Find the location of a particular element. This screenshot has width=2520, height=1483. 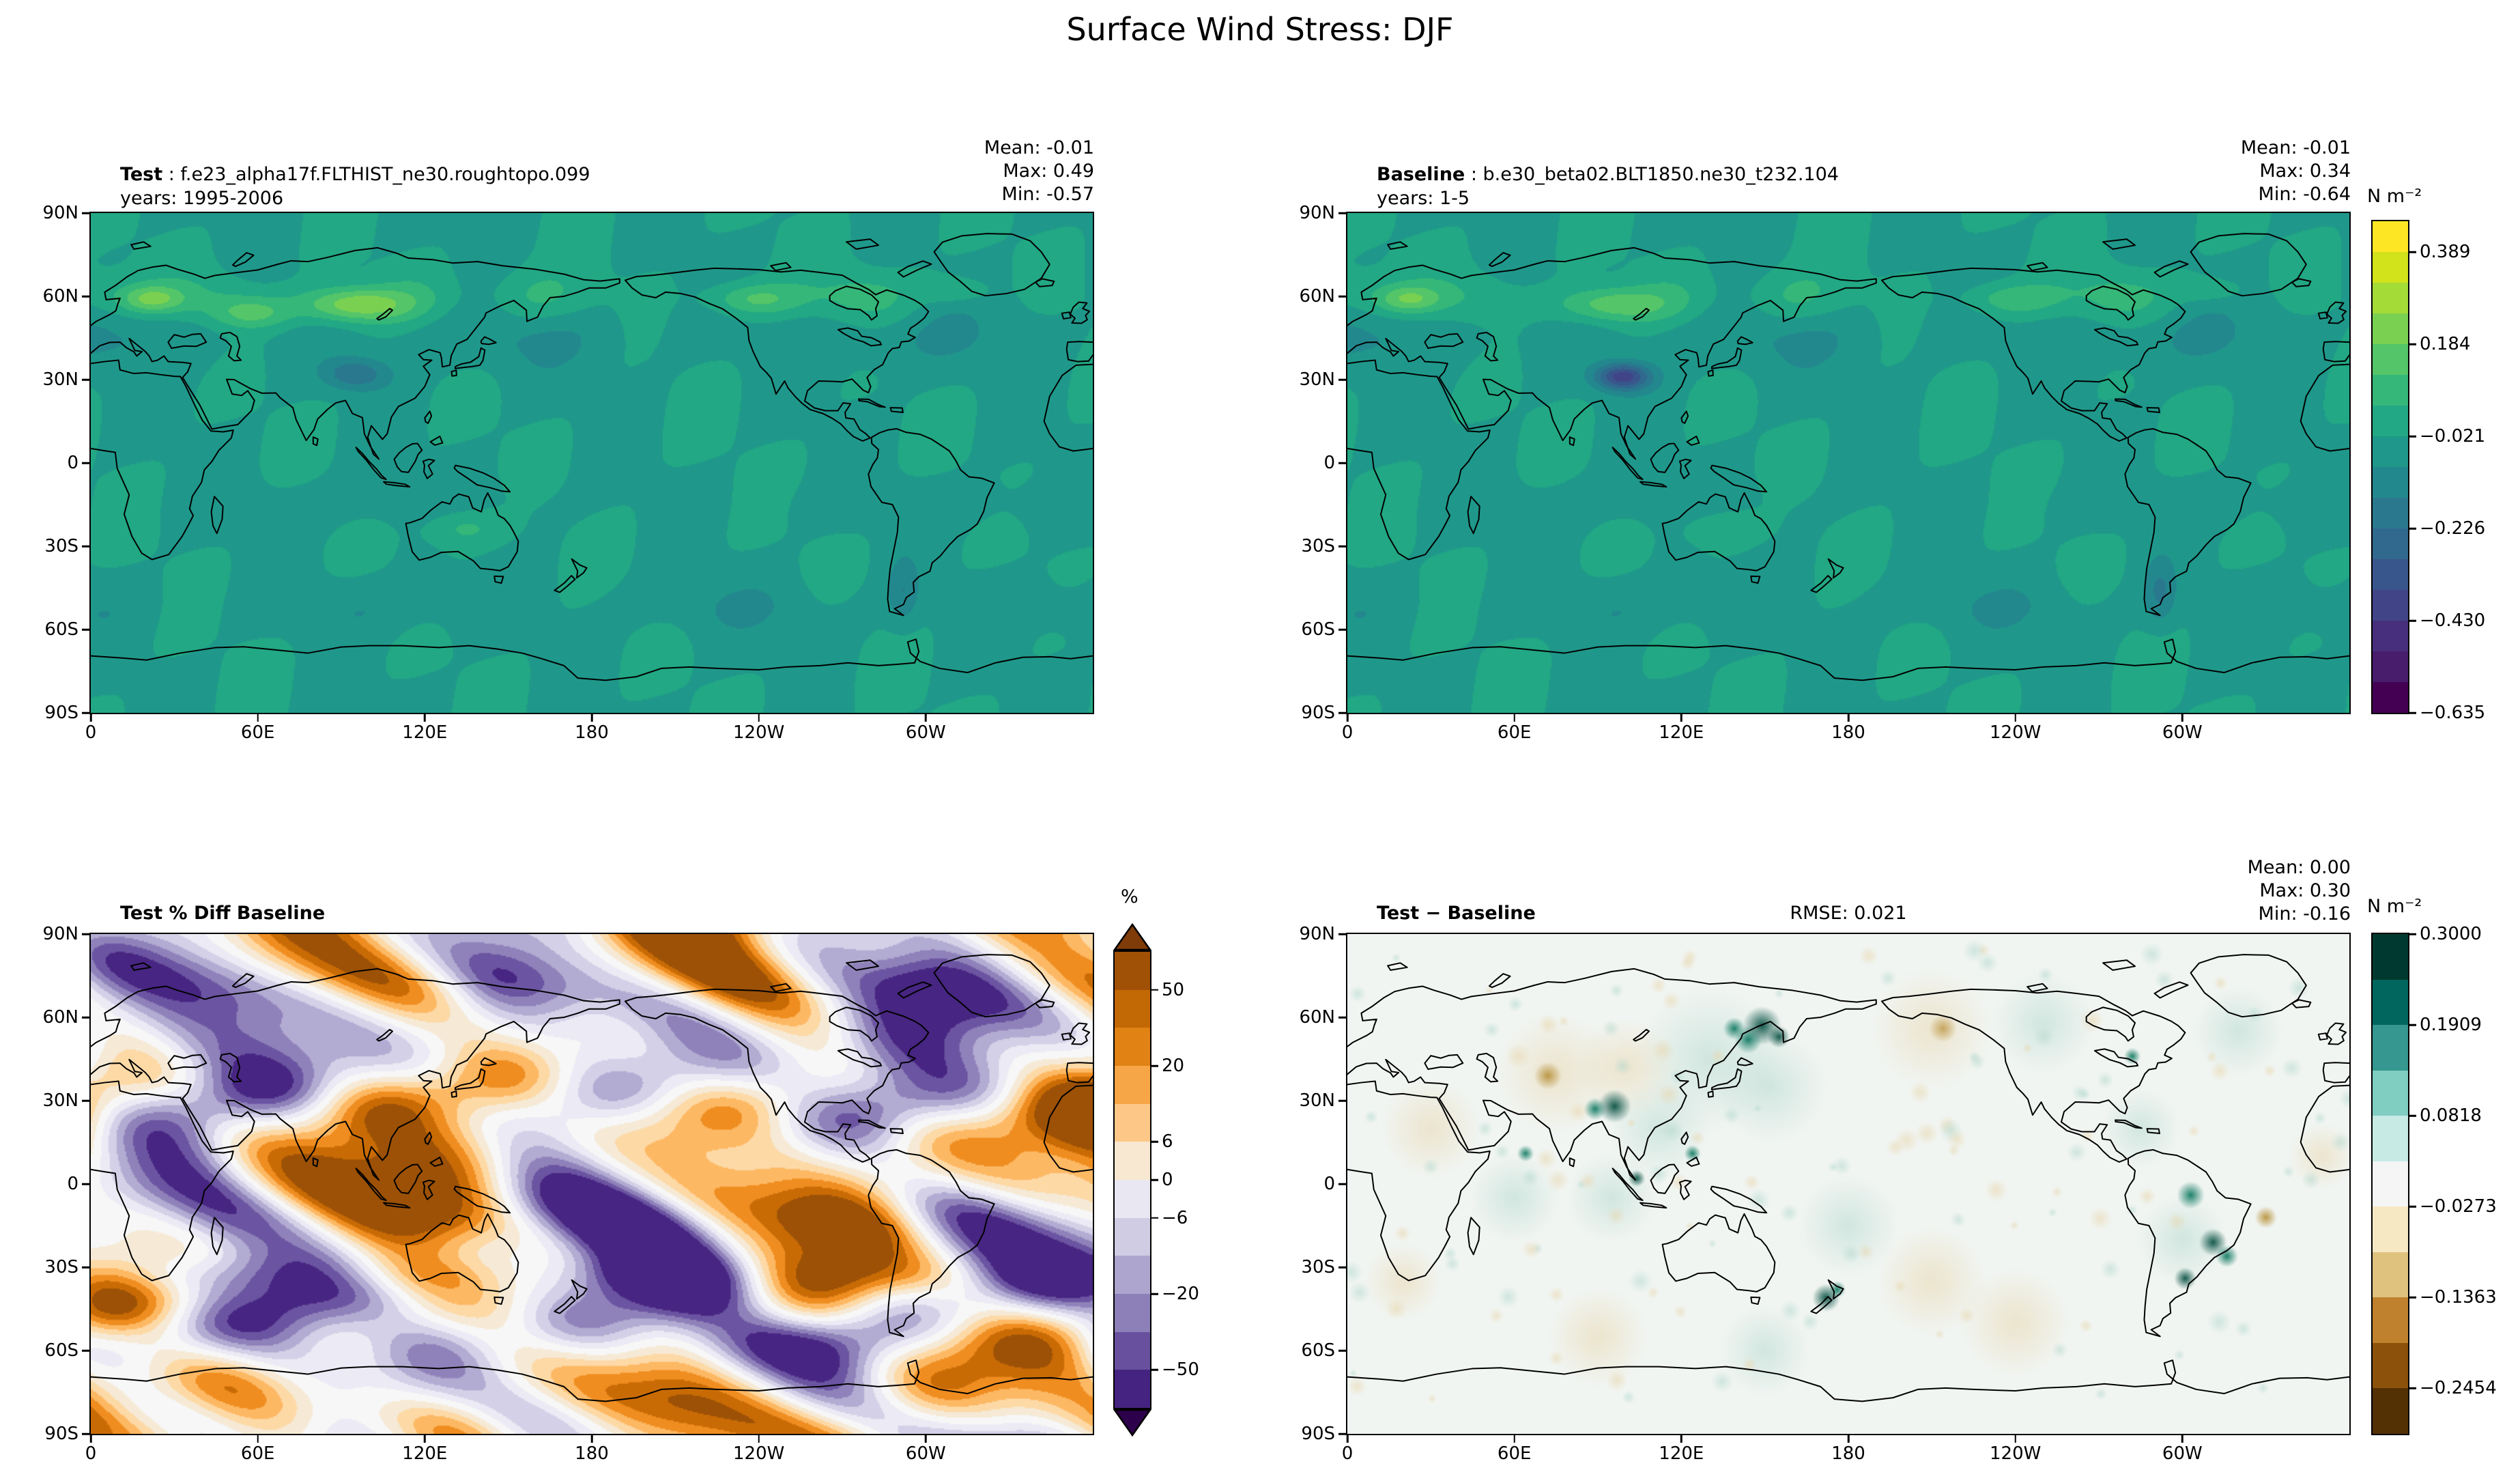

colorbar-tick-label: 0.3000 is located at coordinates (2451, 934).